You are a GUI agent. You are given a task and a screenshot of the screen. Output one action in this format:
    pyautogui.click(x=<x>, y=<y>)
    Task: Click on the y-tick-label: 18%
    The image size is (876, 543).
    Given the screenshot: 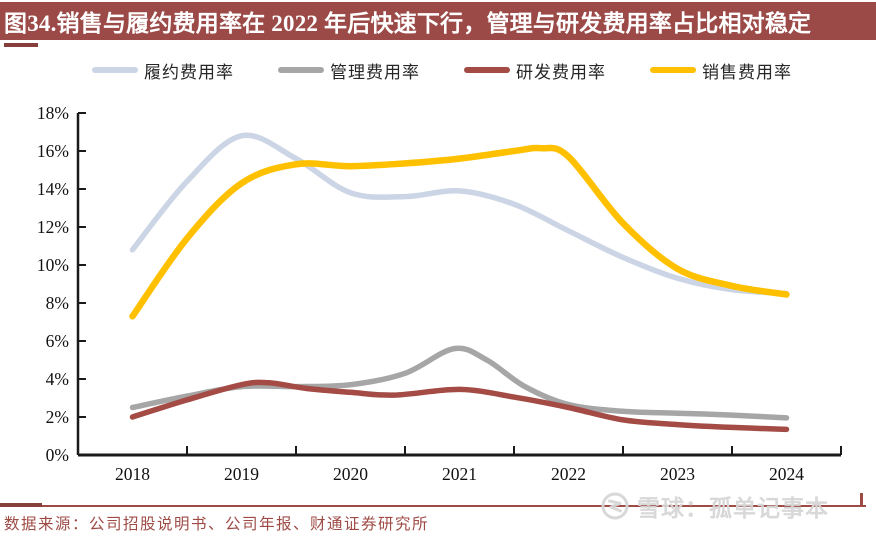 What is the action you would take?
    pyautogui.click(x=53, y=113)
    